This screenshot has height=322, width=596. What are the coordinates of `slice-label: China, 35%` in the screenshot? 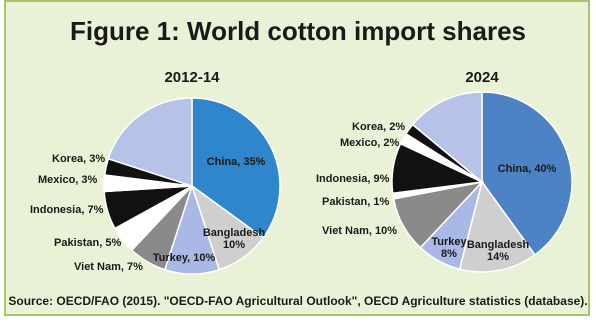 It's located at (236, 162).